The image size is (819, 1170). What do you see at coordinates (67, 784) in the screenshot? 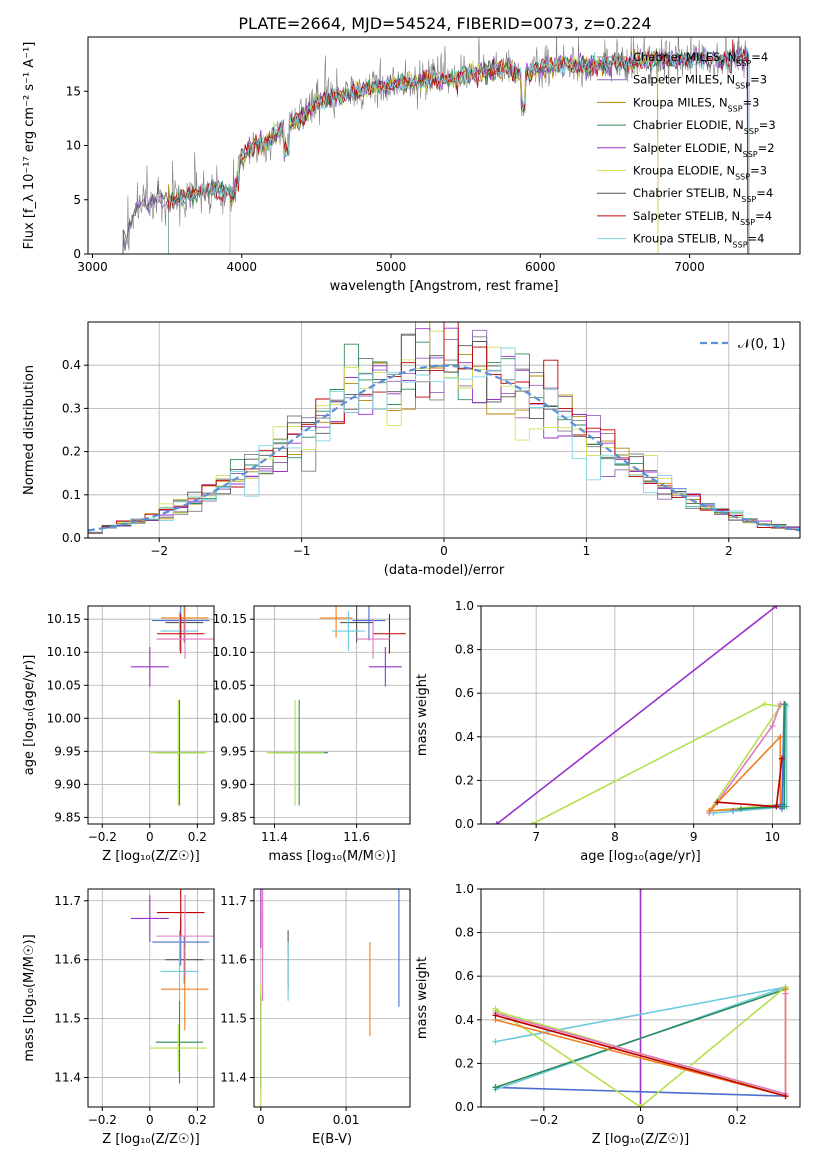
I see `y-tick-label: 9.90` at bounding box center [67, 784].